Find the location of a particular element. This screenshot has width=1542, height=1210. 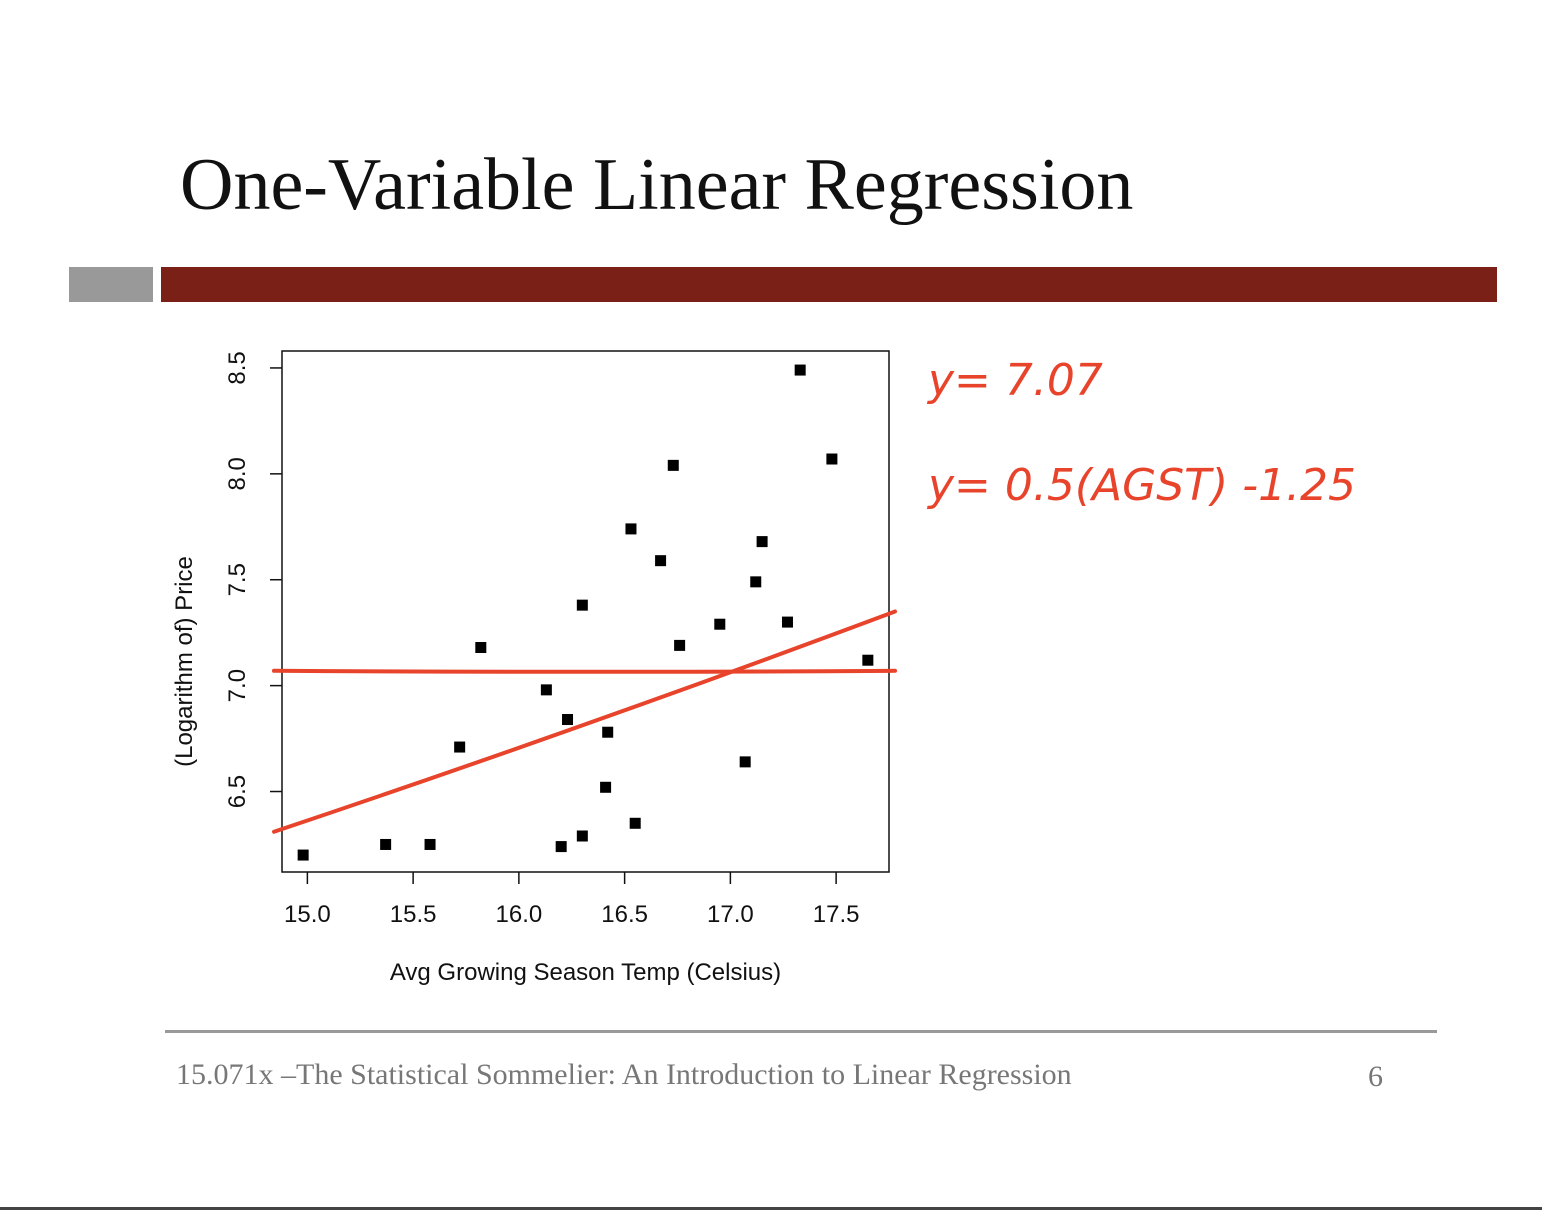

x-tick-label: 17.0 is located at coordinates (730, 914).